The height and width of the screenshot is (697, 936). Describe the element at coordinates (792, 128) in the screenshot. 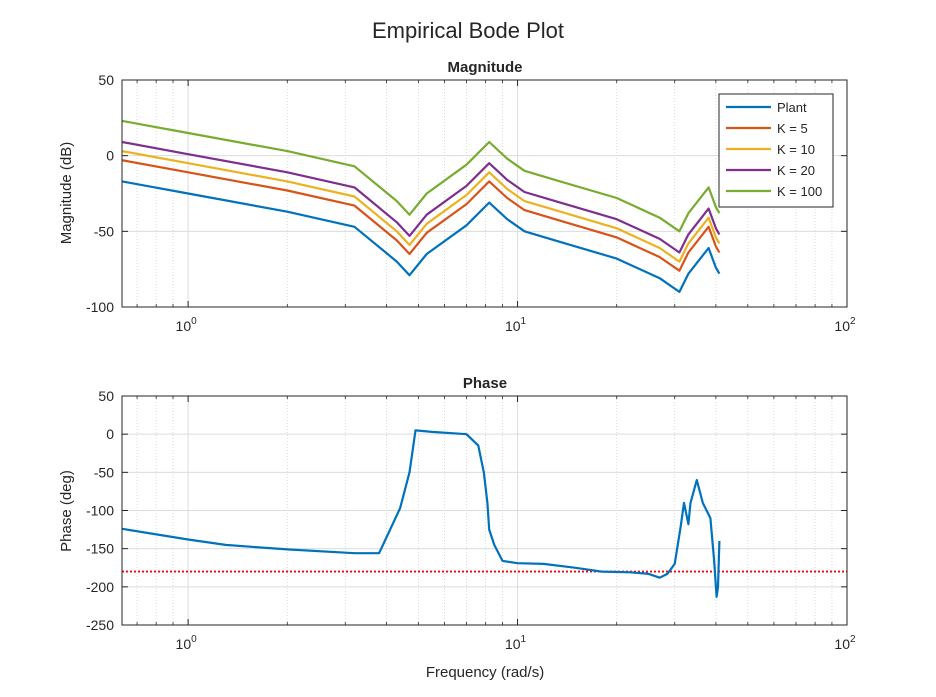

I see `legend-entry-label: K = 5` at that location.